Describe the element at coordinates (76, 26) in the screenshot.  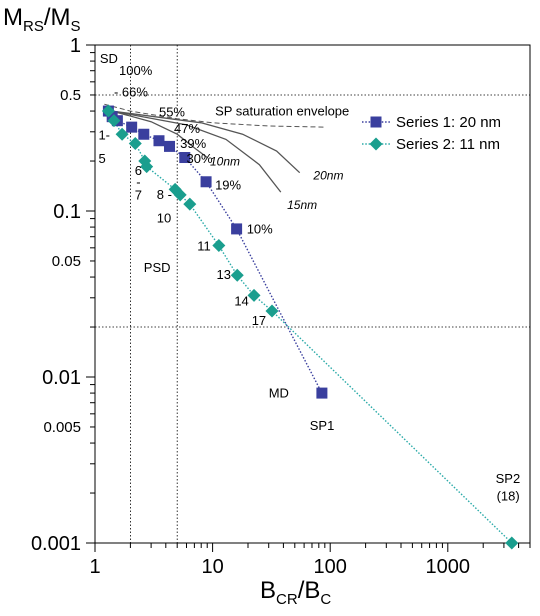
I see `axis-title-part: S` at that location.